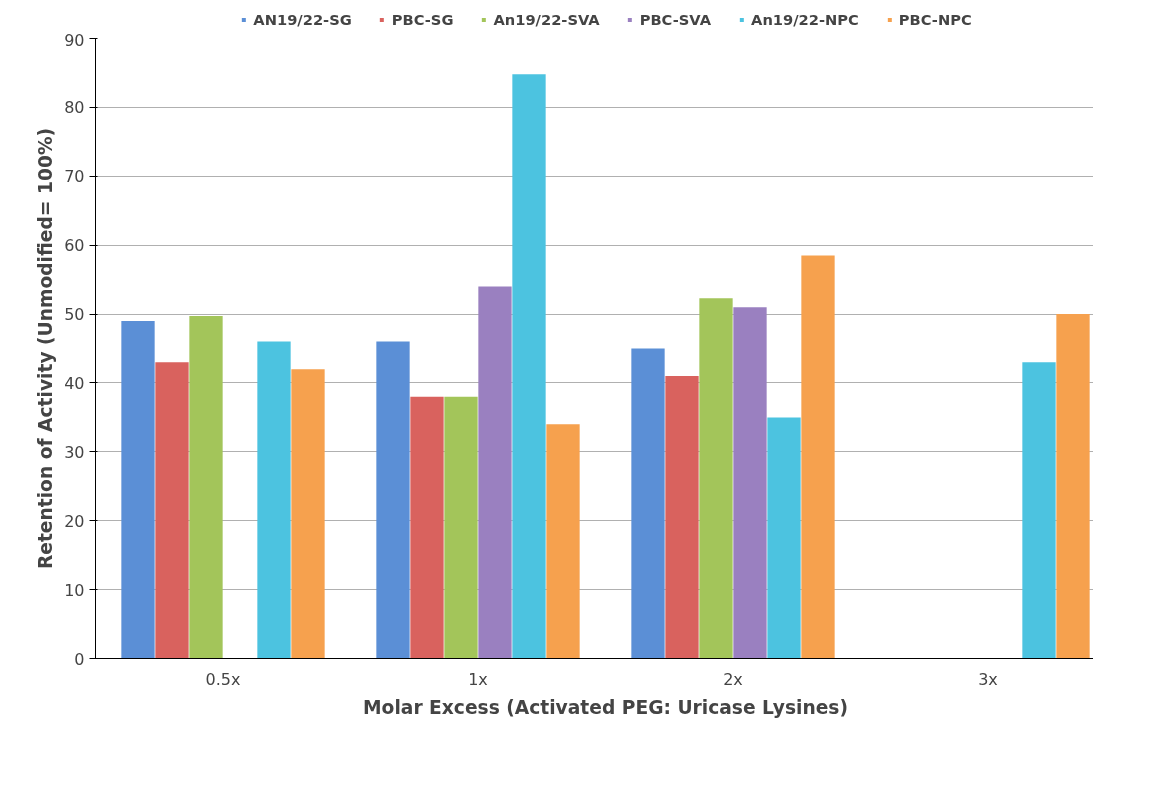  I want to click on legend-label: An19/22-NPC, so click(805, 19).